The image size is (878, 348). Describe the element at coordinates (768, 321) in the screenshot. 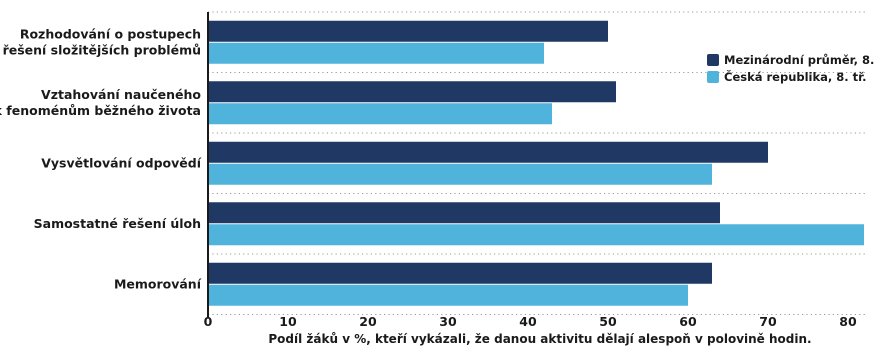

I see `x-tick-label: 70` at that location.